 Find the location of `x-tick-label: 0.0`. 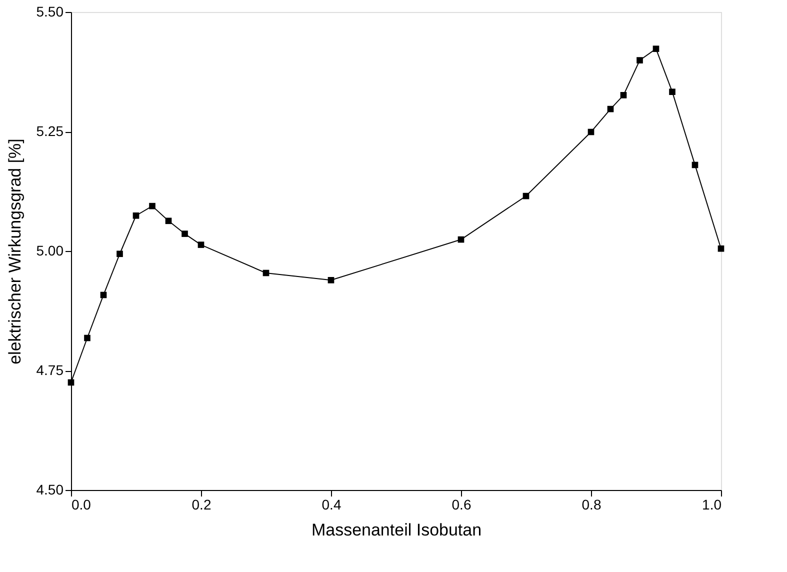

x-tick-label: 0.0 is located at coordinates (82, 504).